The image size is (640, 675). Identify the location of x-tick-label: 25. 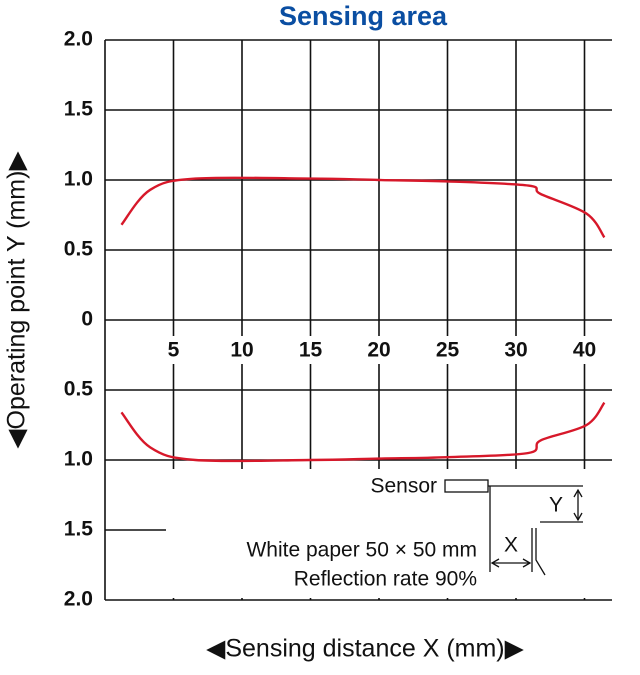
(448, 350).